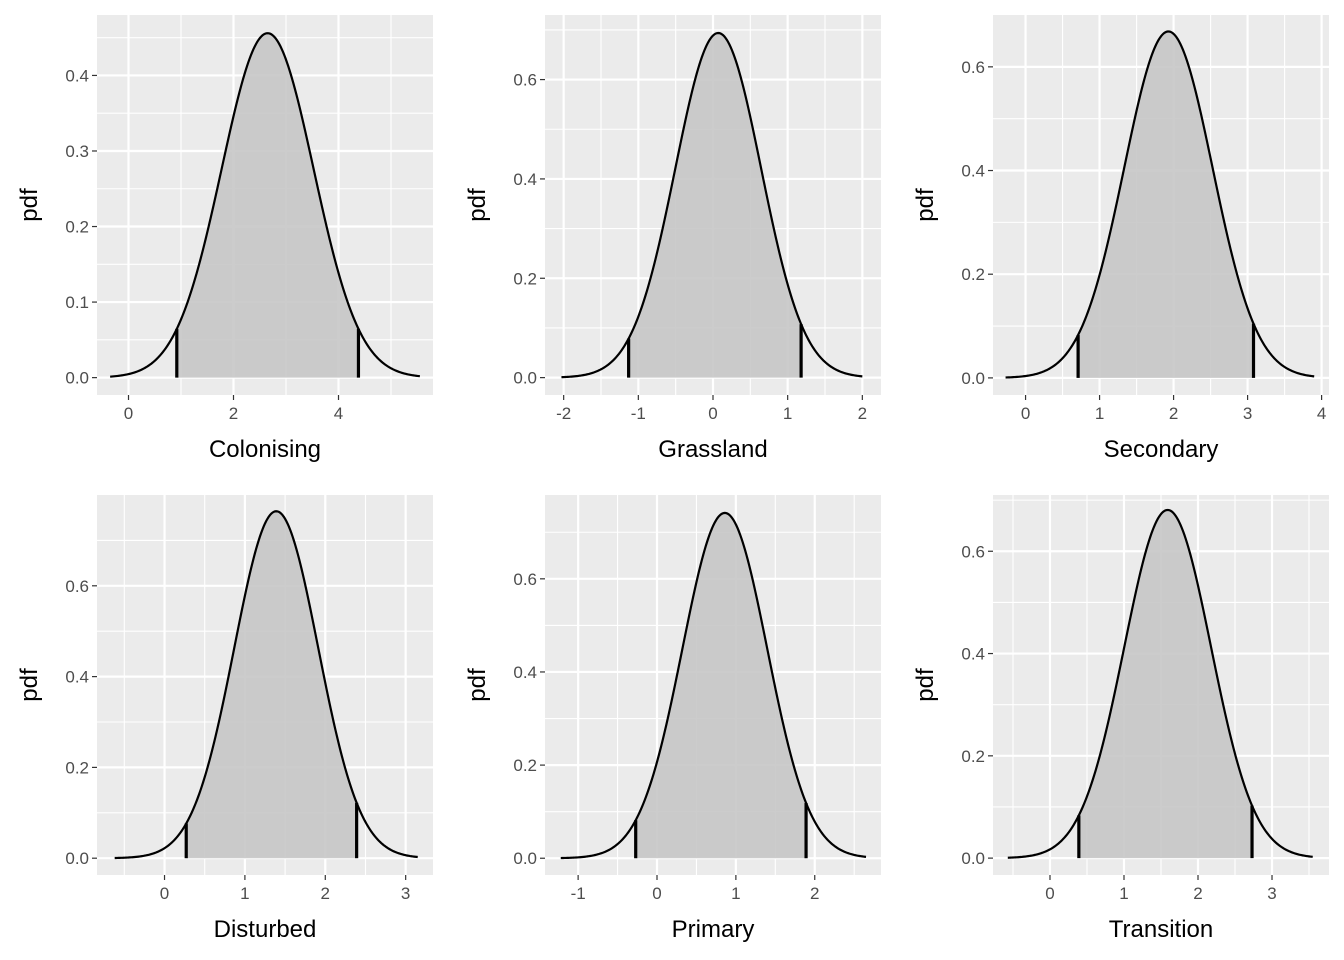  What do you see at coordinates (265, 929) in the screenshot?
I see `x-axis-title: Disturbed` at bounding box center [265, 929].